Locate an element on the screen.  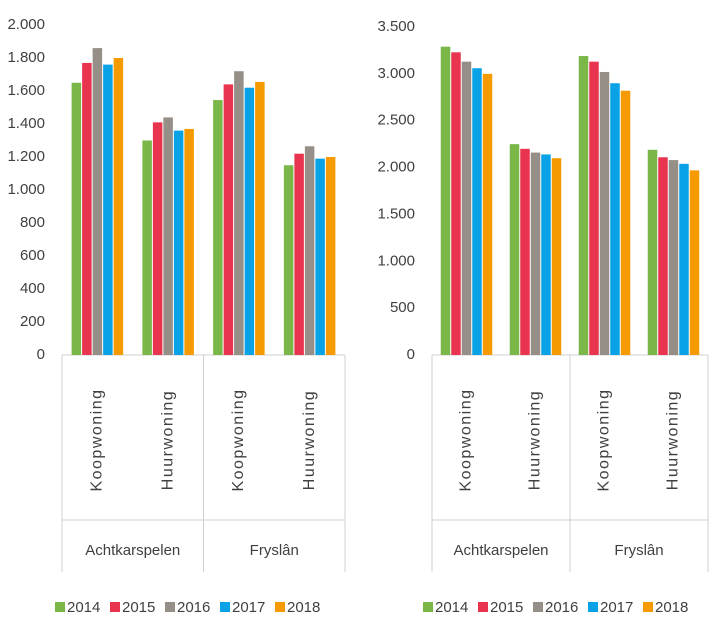
y-tick-label: 3.500 is located at coordinates (396, 26).